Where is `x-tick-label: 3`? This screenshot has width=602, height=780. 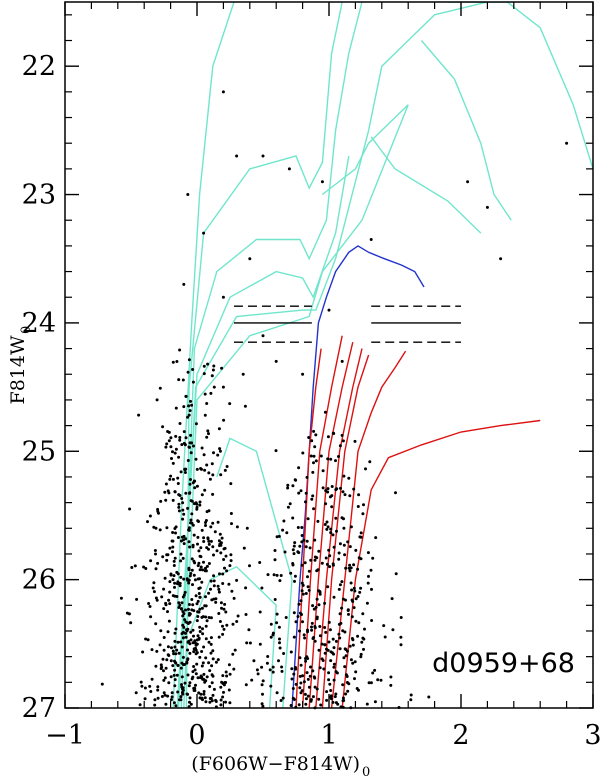
x-tick-label: 3 is located at coordinates (592, 735).